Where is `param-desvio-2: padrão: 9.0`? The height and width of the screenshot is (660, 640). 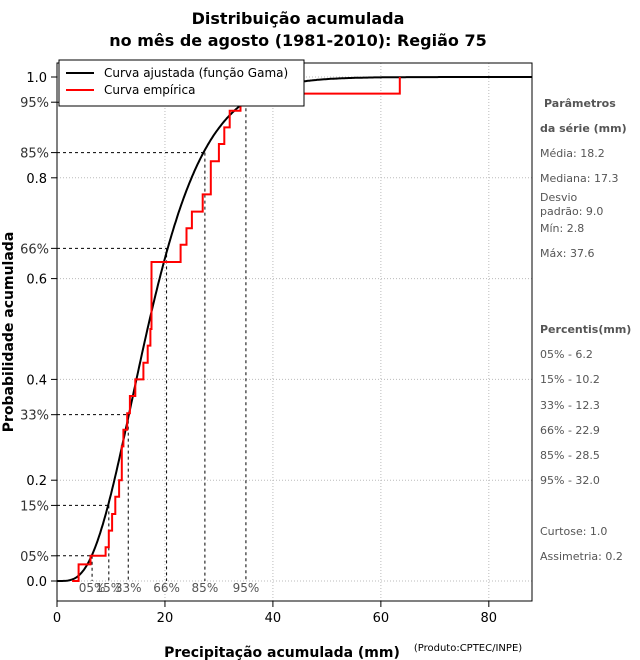 param-desvio-2: padrão: 9.0 is located at coordinates (571, 211).